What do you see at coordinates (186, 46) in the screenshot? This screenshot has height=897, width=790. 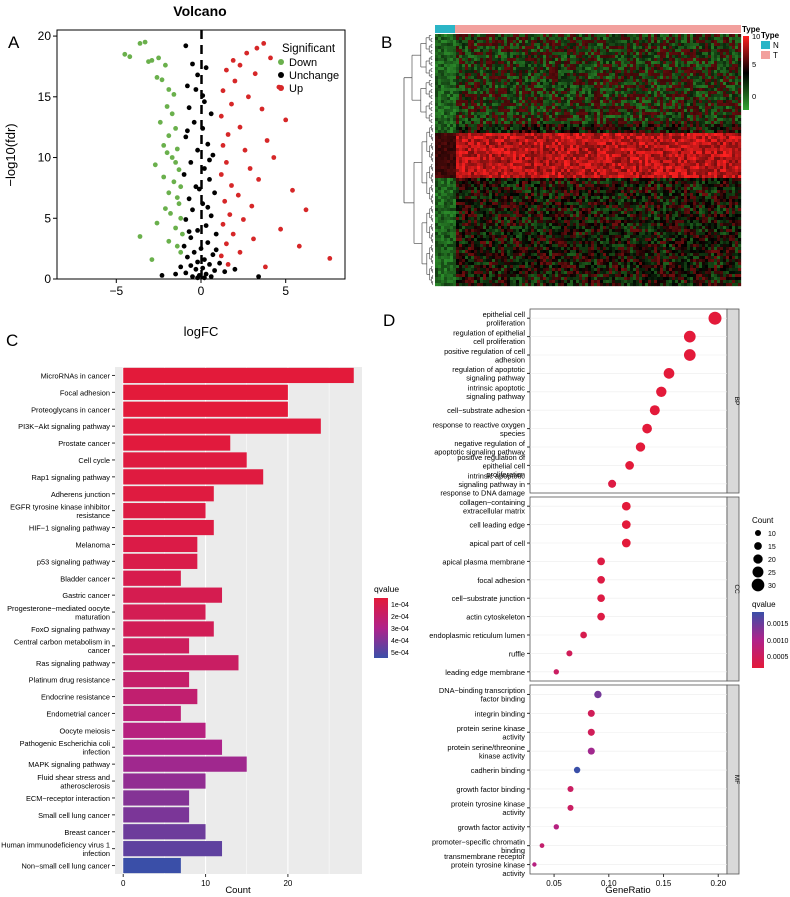 I see `volcano-point-unchange` at bounding box center [186, 46].